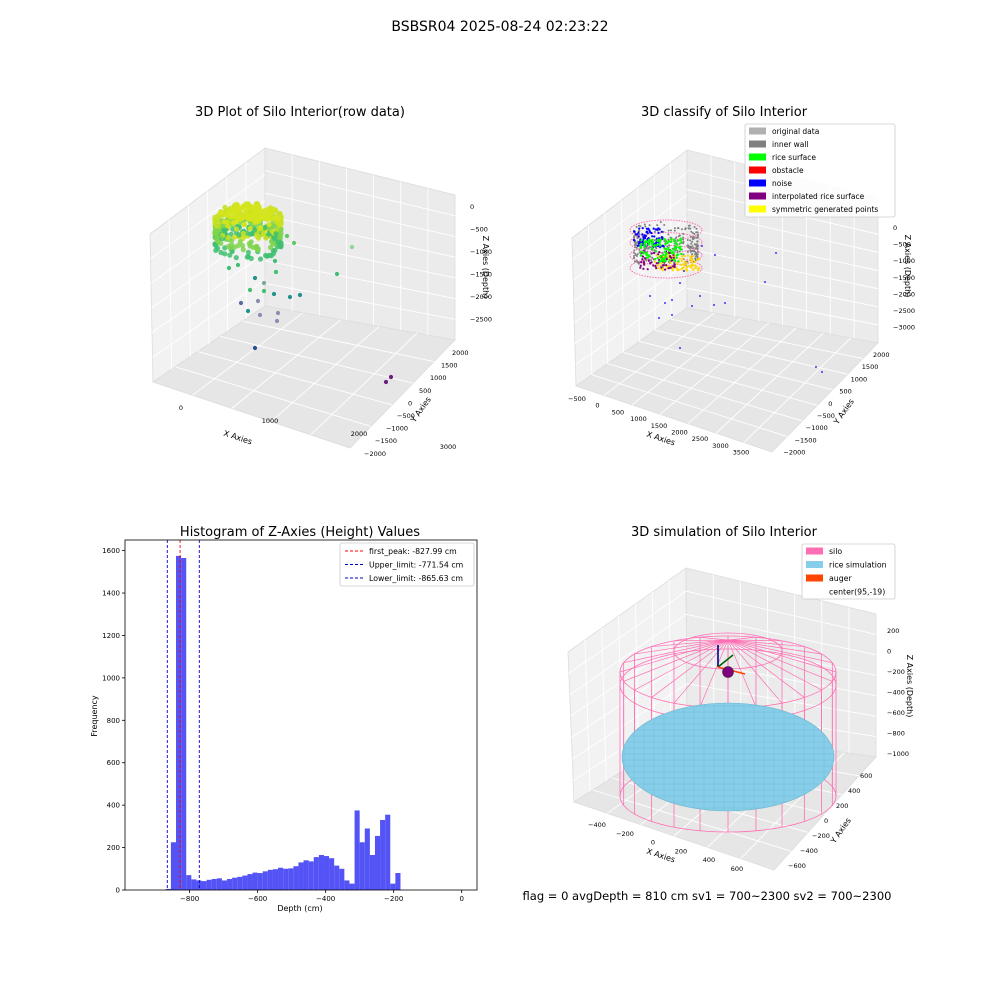 This screenshot has width=1000, height=1000. Describe the element at coordinates (741, 453) in the screenshot. I see `classify-x-tick-label: 3500` at that location.